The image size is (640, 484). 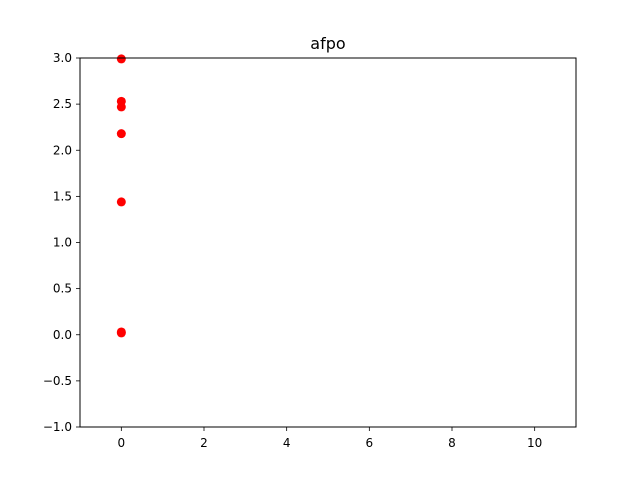 What do you see at coordinates (452, 443) in the screenshot?
I see `x-tick-label: 8` at bounding box center [452, 443].